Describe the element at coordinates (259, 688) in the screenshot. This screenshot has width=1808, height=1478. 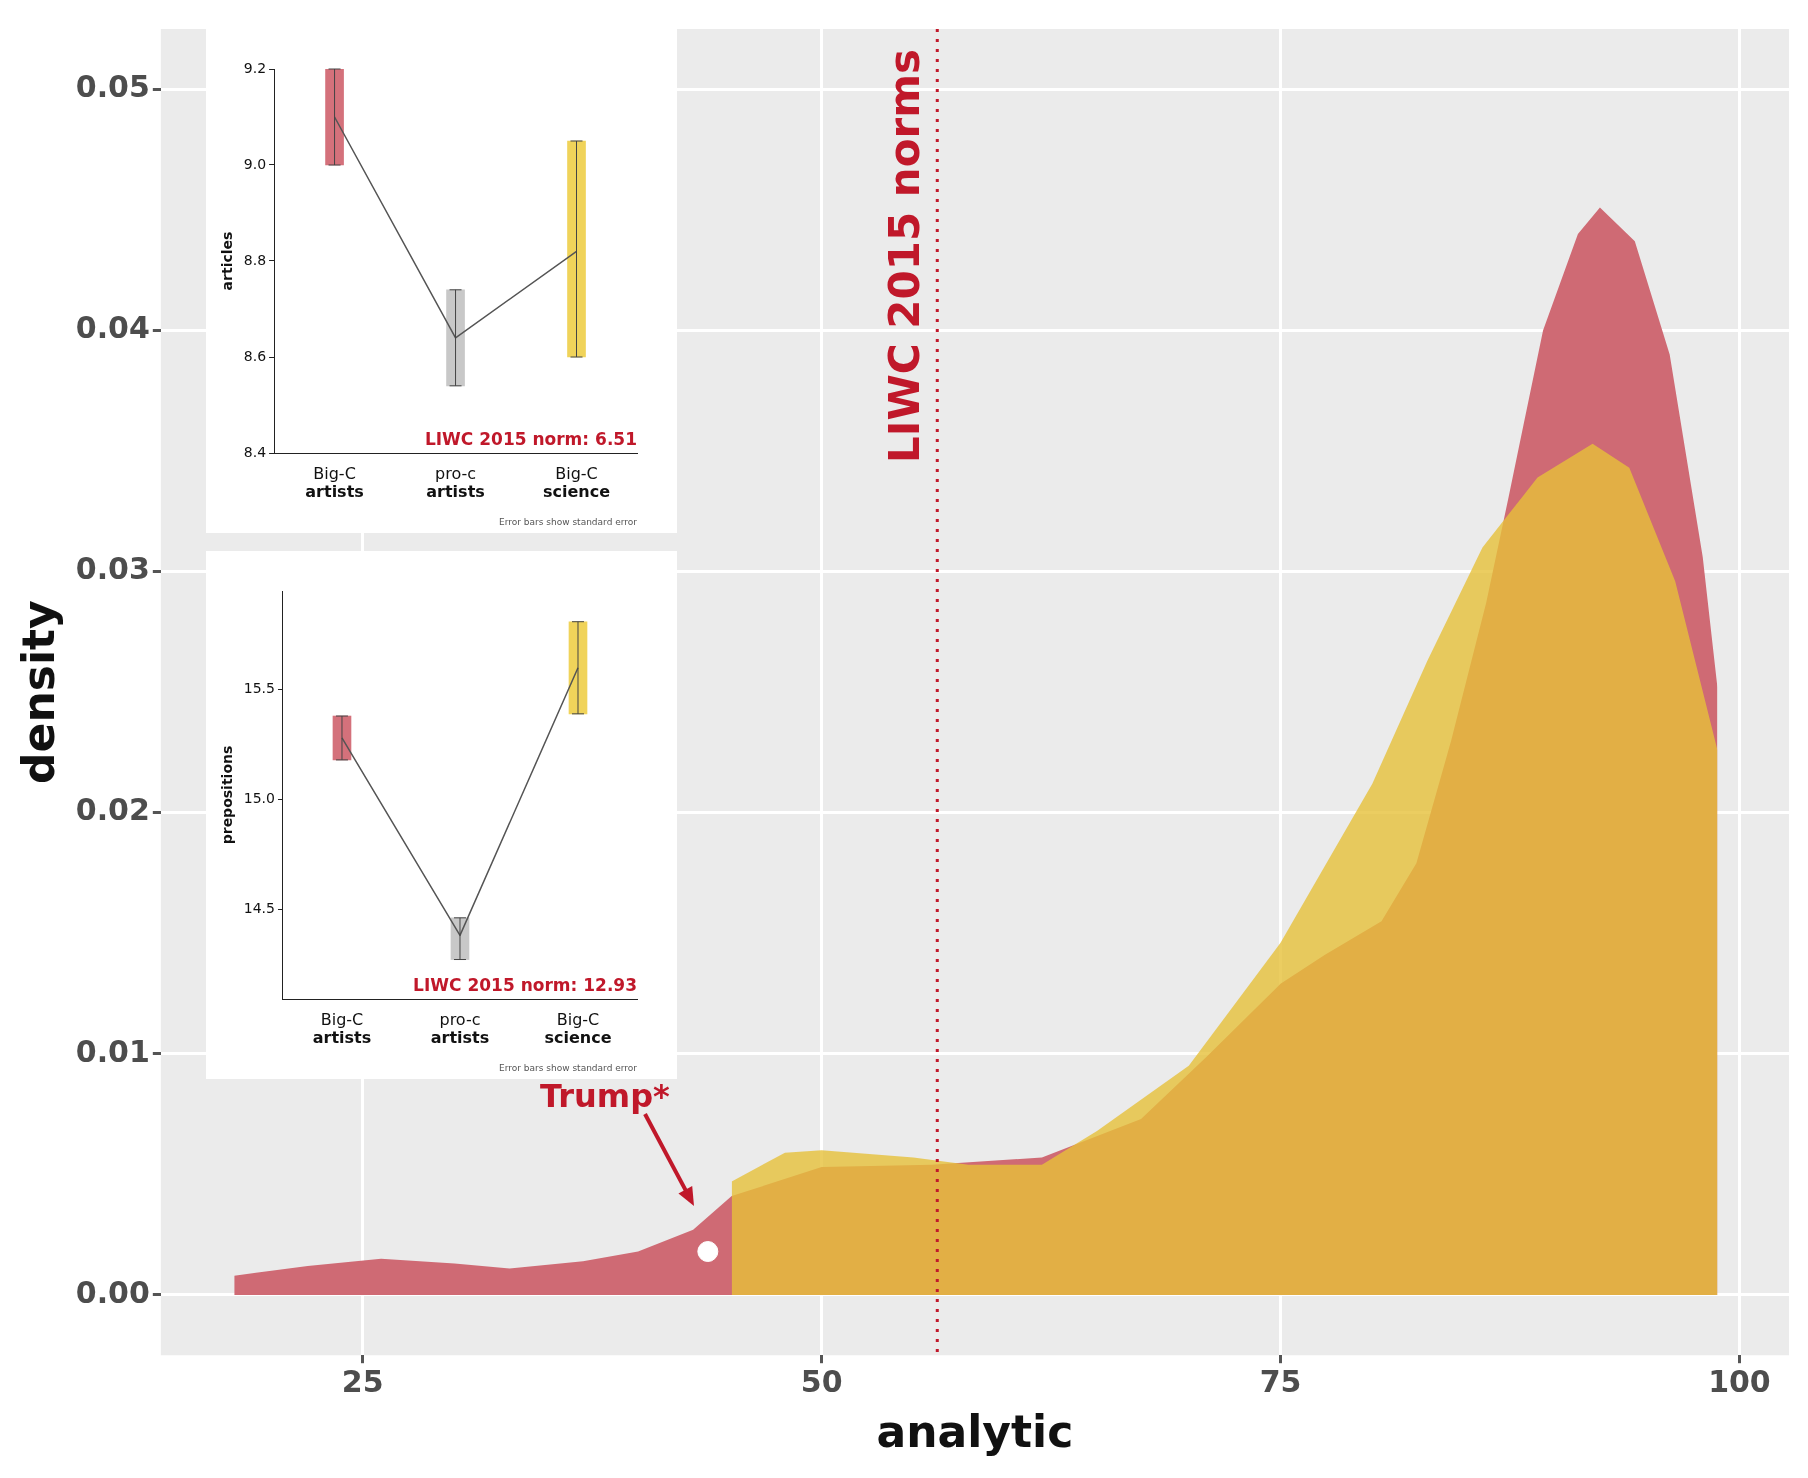
I see `y-tick-label: 15.5` at that location.